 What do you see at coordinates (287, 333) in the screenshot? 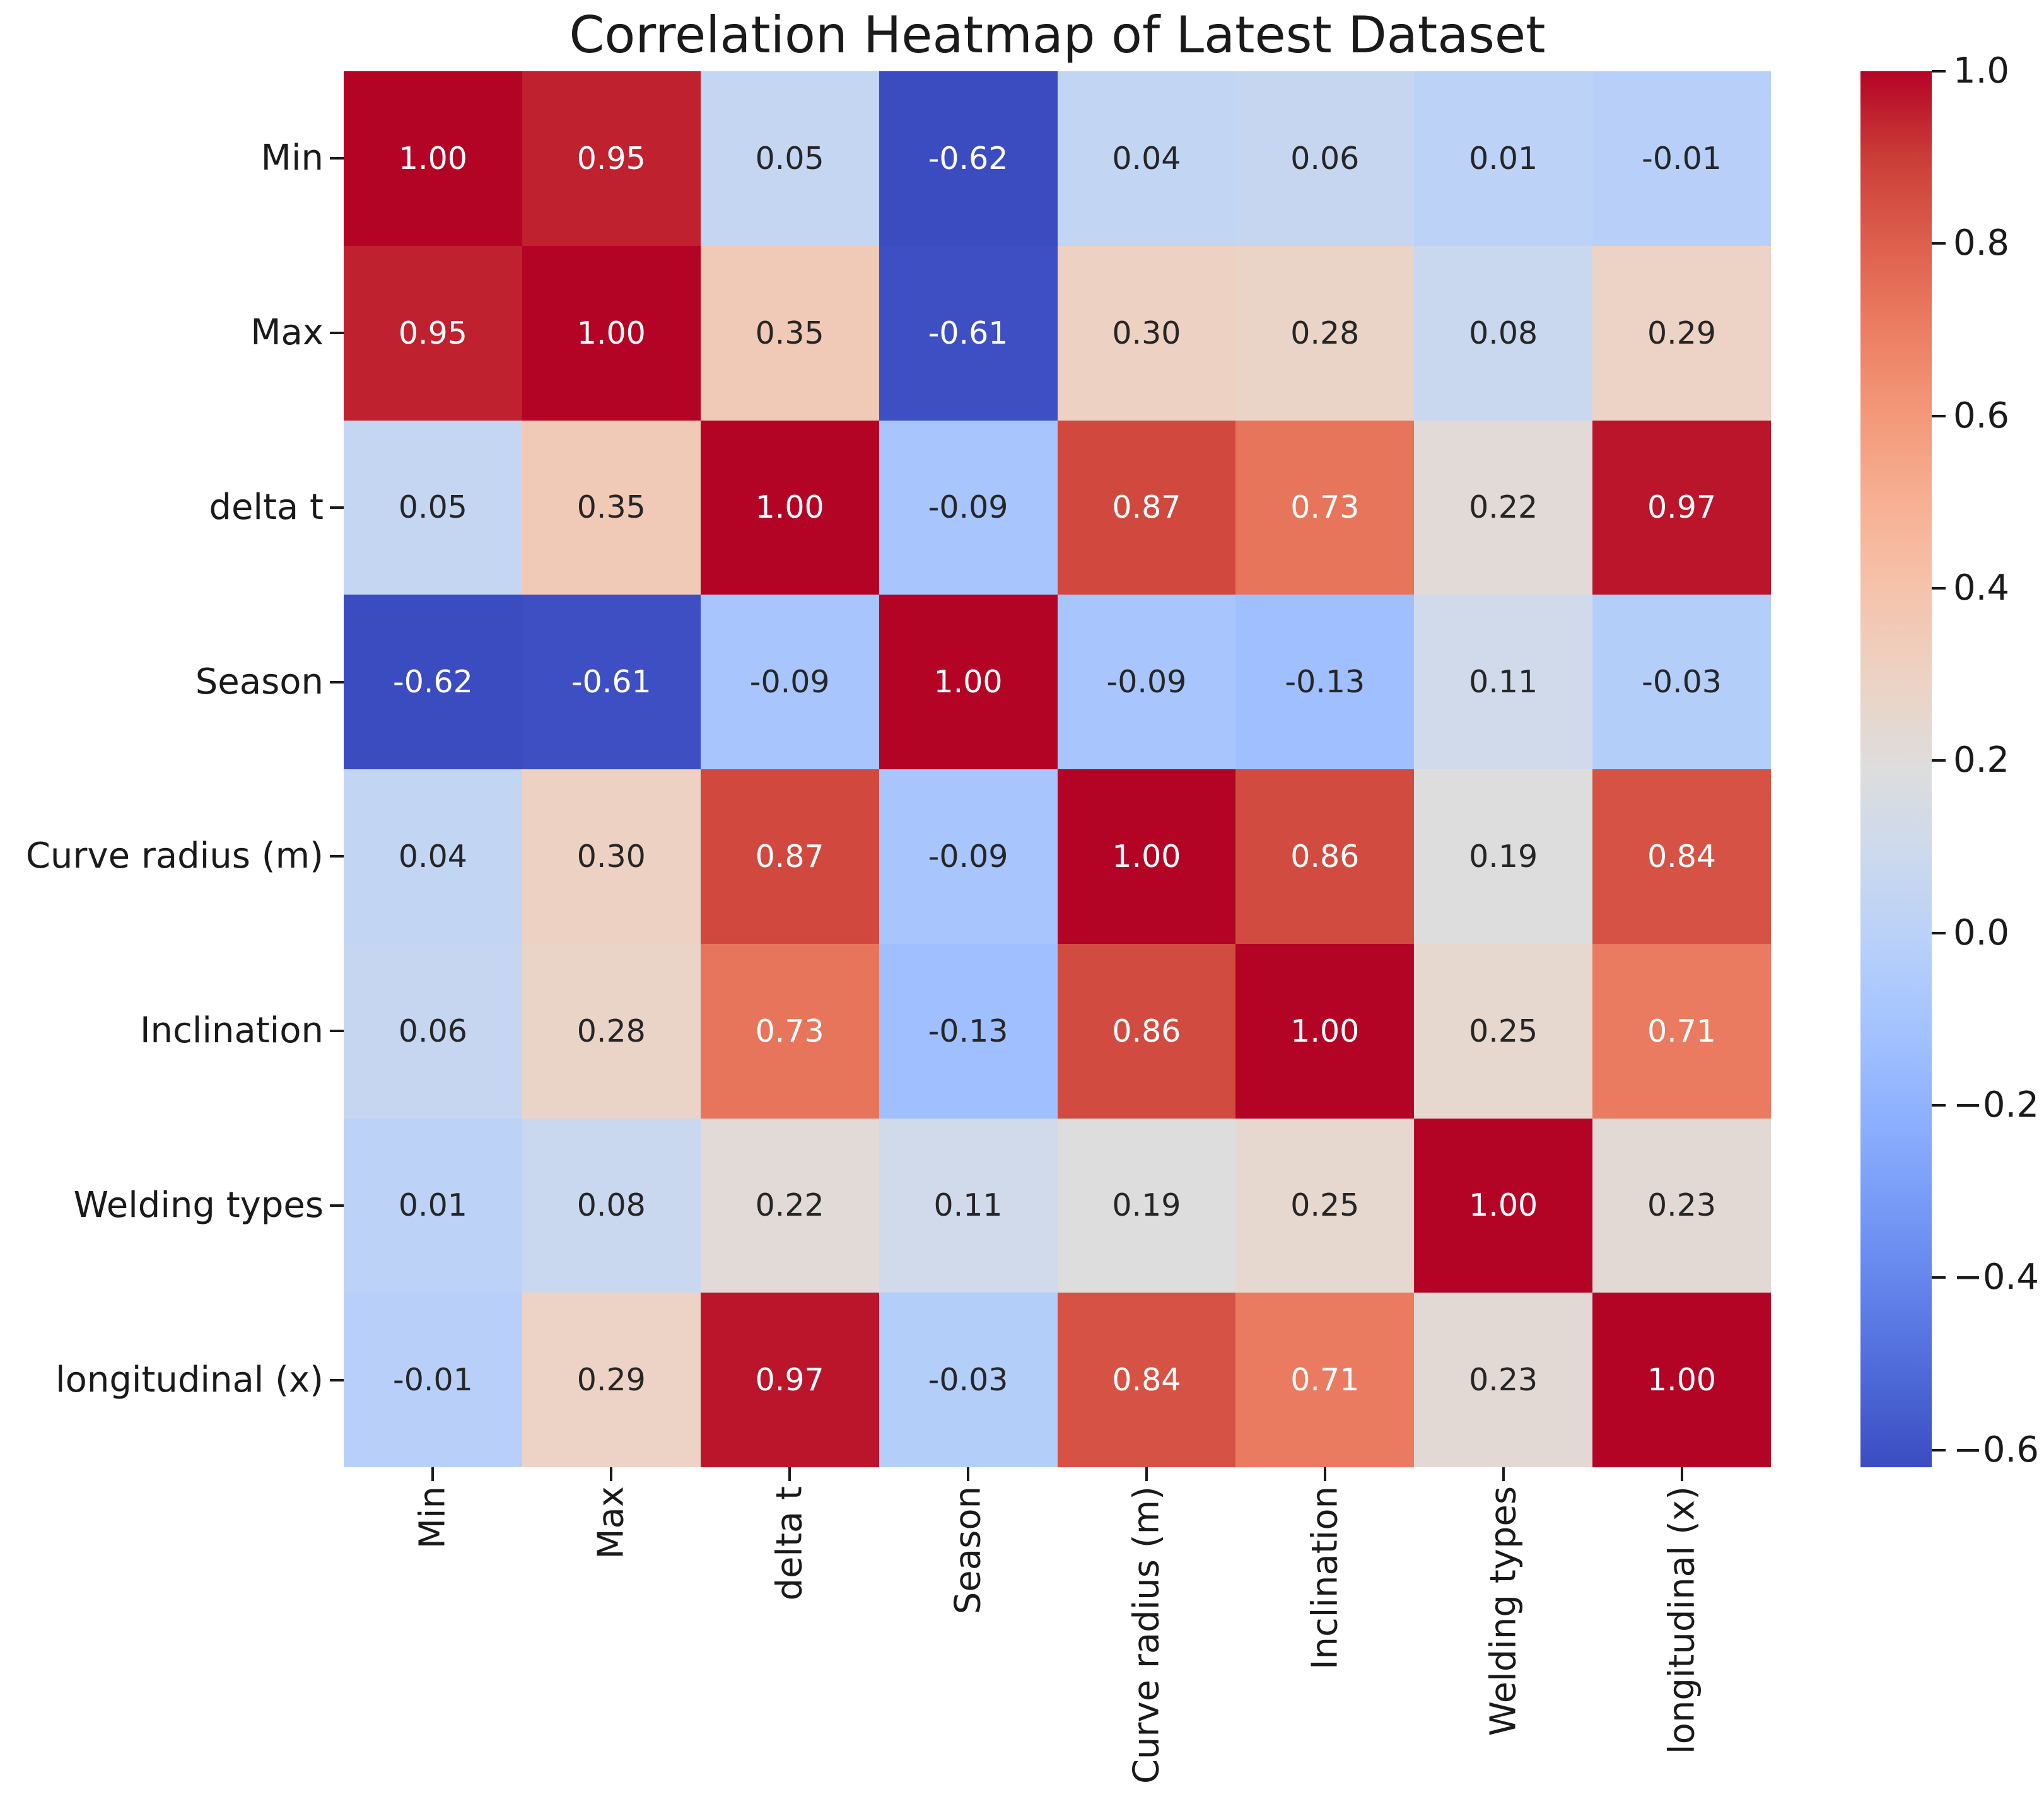
I see `y-axis-tick-label: Max` at bounding box center [287, 333].